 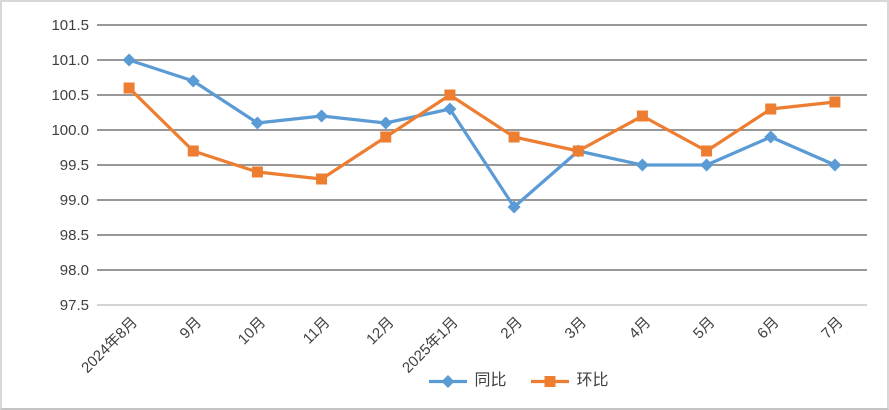 What do you see at coordinates (74, 305) in the screenshot?
I see `y-axis-tick-label: 97.5` at bounding box center [74, 305].